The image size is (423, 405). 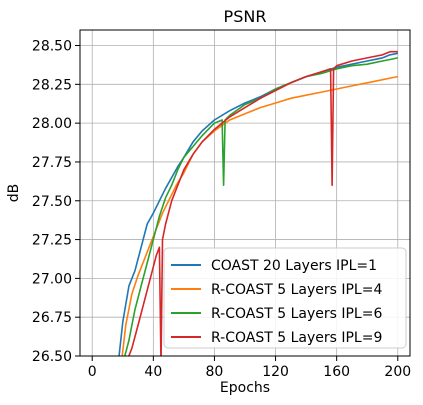 What do you see at coordinates (52, 318) in the screenshot?
I see `y-tick-label: 26.75` at bounding box center [52, 318].